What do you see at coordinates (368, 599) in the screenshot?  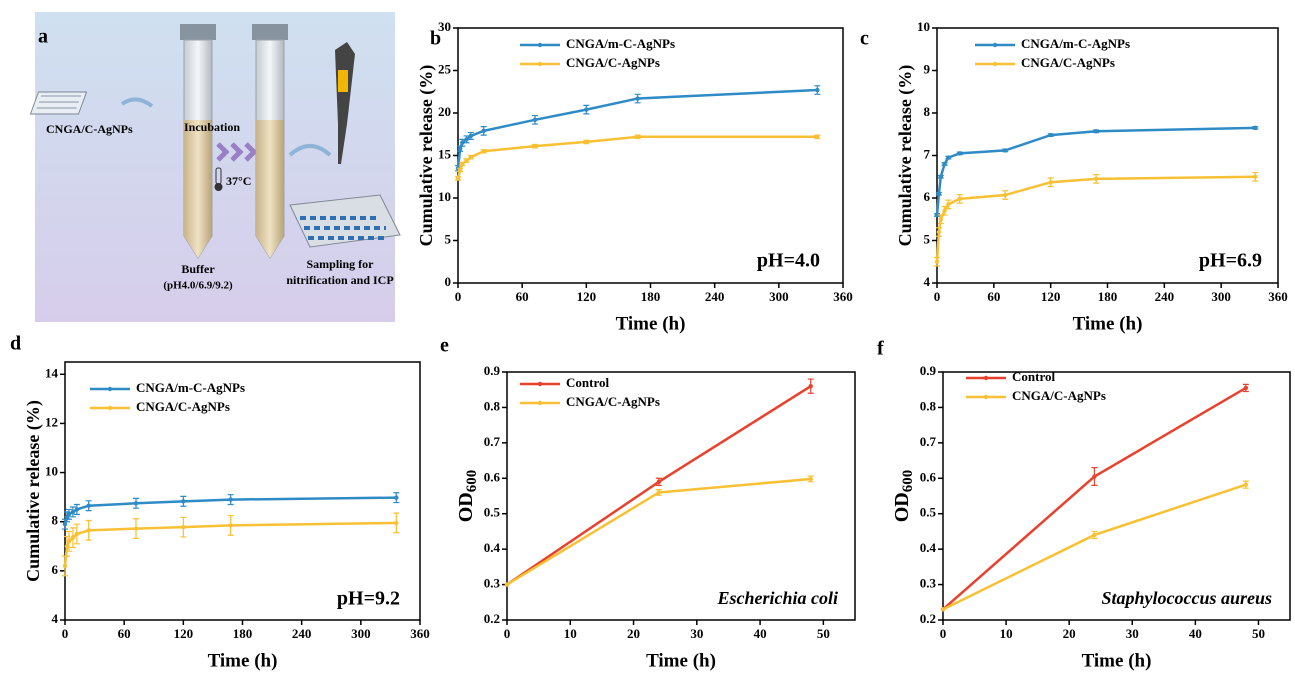 I see `annotation: pH=9.2` at bounding box center [368, 599].